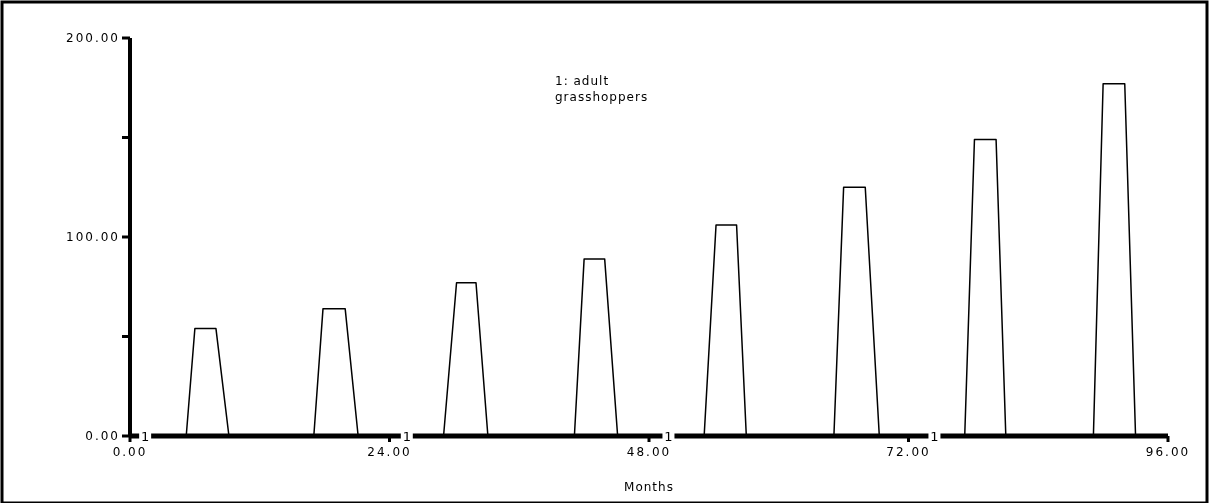 The width and height of the screenshot is (1211, 503). Describe the element at coordinates (1168, 452) in the screenshot. I see `x-tick-label: 96.00` at that location.